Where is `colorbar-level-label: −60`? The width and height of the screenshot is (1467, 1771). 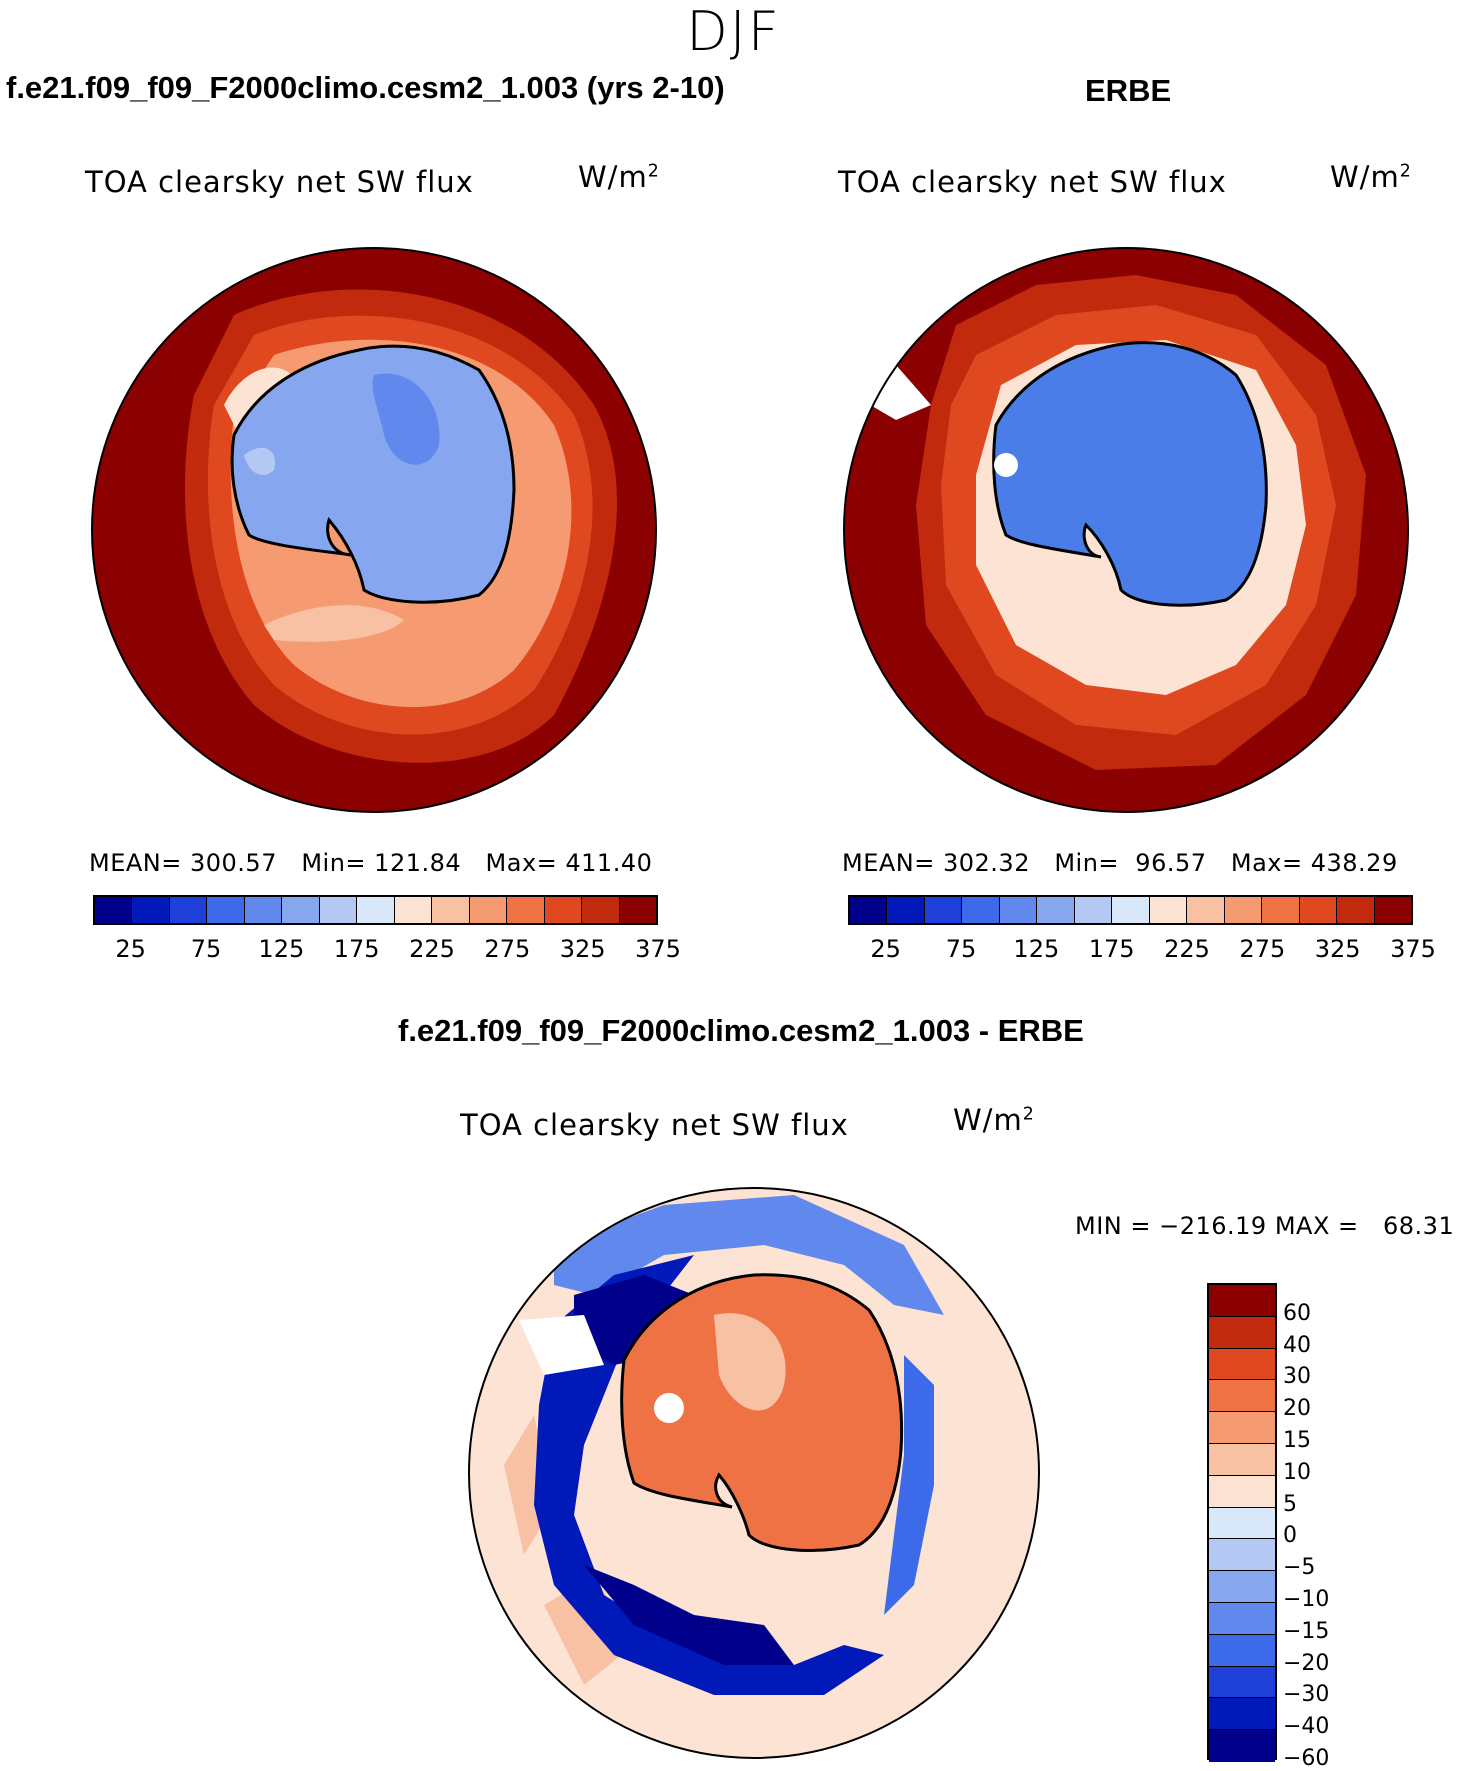
colorbar-level-label: −60 is located at coordinates (1306, 1758).